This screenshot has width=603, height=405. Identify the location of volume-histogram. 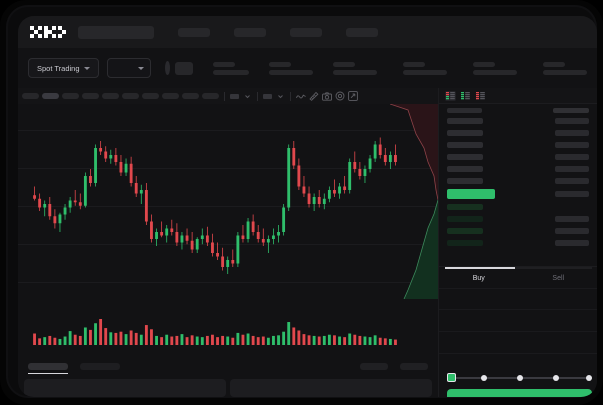
(228, 333).